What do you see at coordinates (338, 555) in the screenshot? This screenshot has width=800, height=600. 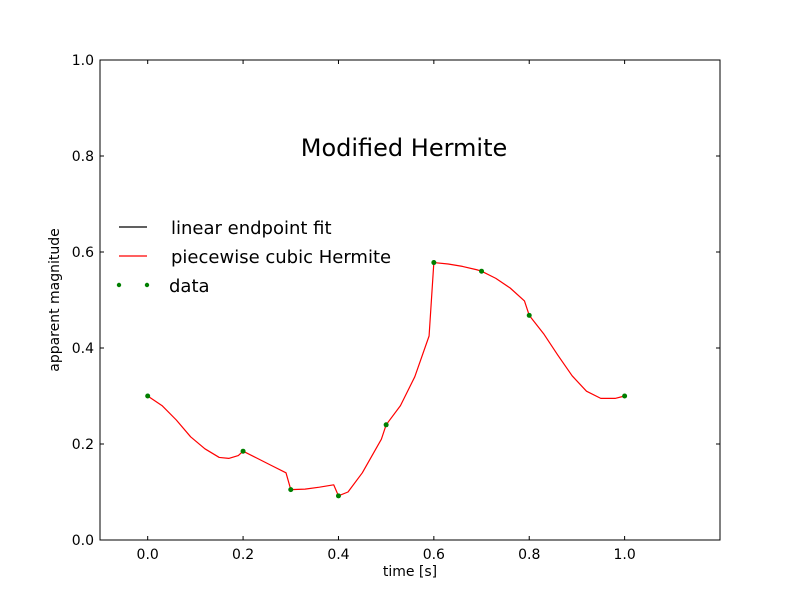 I see `x-tick-label: 0.4` at bounding box center [338, 555].